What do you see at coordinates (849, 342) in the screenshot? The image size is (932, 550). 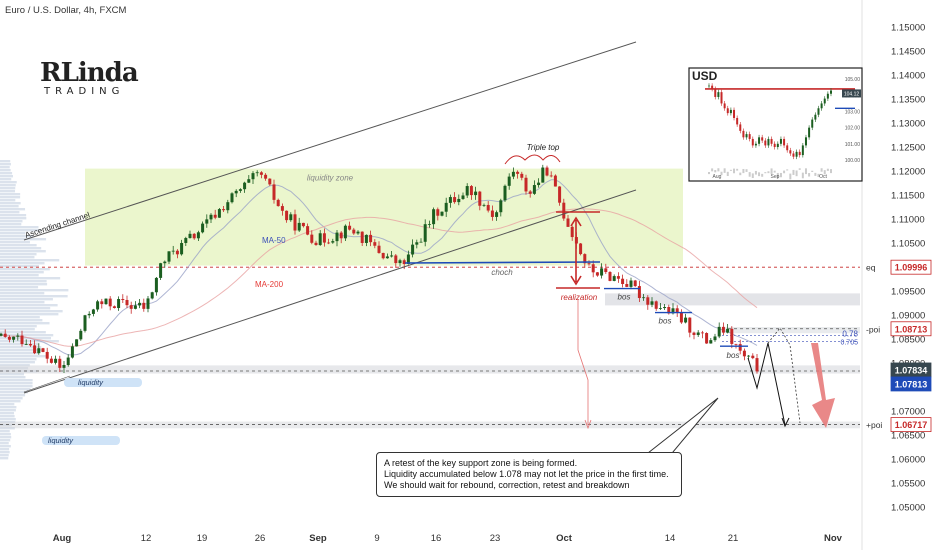 I see `fib-0705-label: 0.705` at bounding box center [849, 342].